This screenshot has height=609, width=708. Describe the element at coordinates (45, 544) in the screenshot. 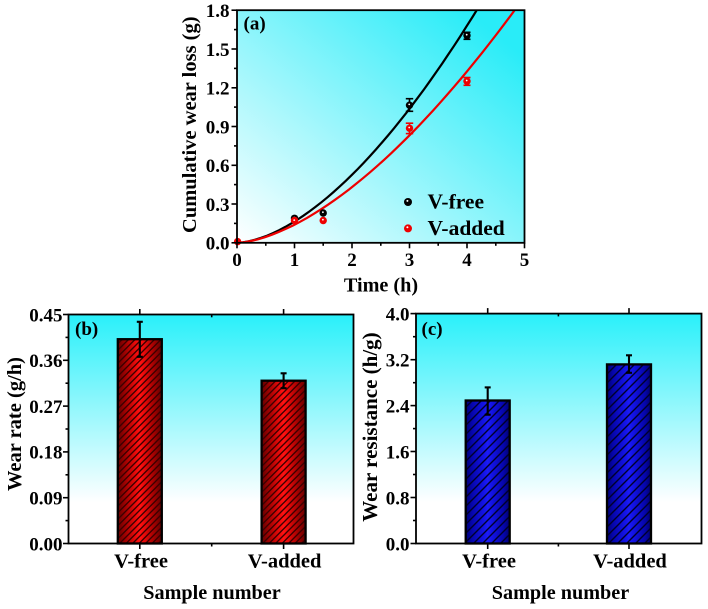

I see `svg-text: 0.00` at that location.